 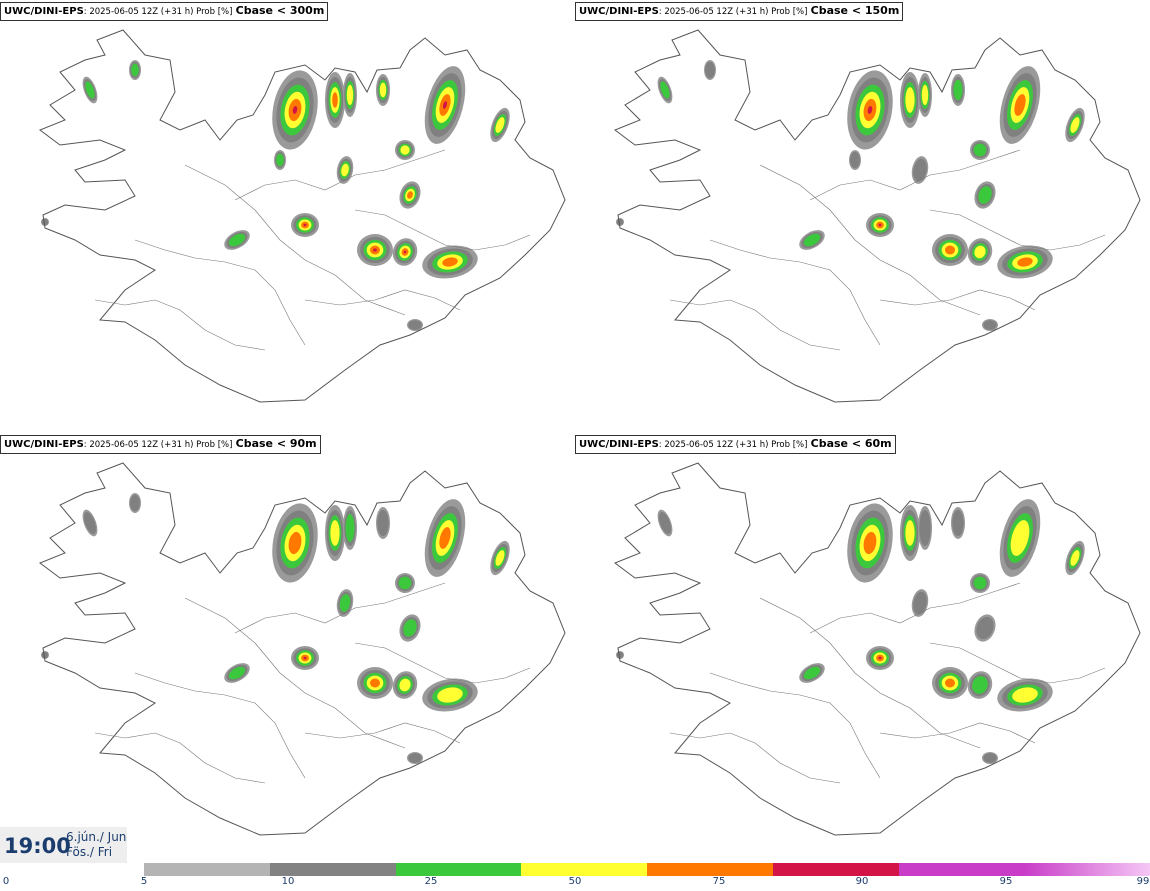 I want to click on color-legend, so click(x=647, y=869).